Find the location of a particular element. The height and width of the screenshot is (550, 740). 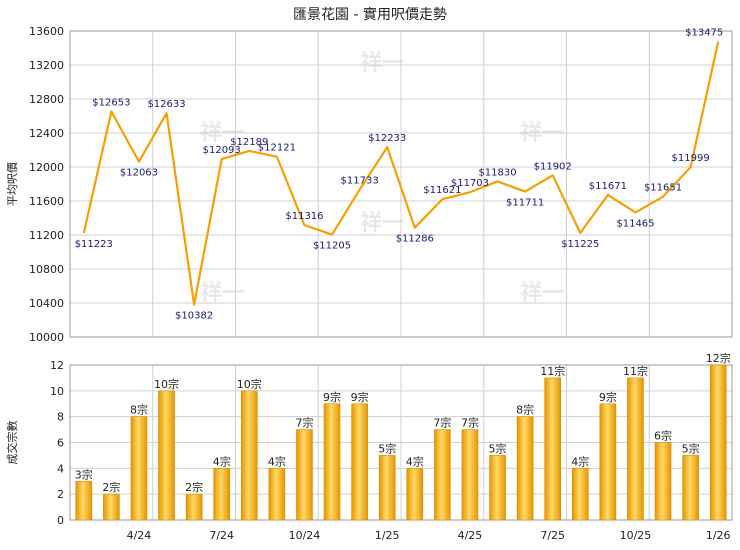

bar-y-tick-label: 10 is located at coordinates (57, 391).